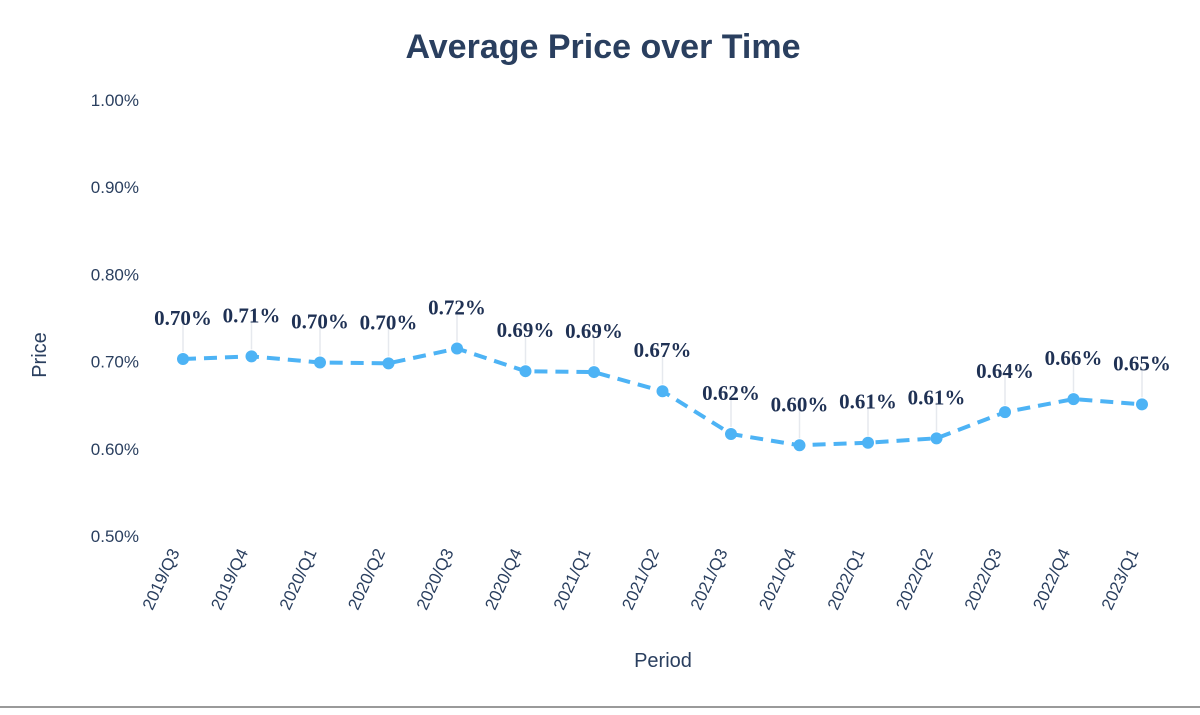 This screenshot has width=1200, height=715. I want to click on x-tick-label: 2022/Q1, so click(846, 579).